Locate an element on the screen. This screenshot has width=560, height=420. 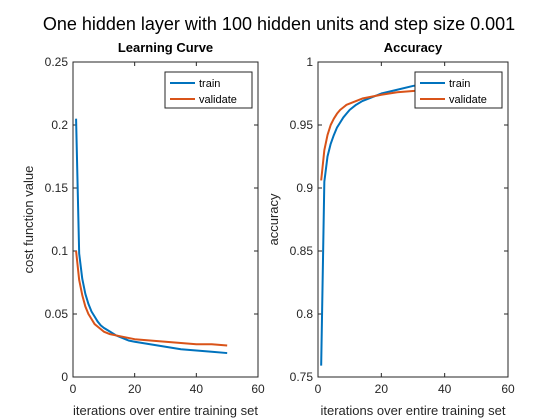
plot1-ytick-label: 0 is located at coordinates (64, 377).